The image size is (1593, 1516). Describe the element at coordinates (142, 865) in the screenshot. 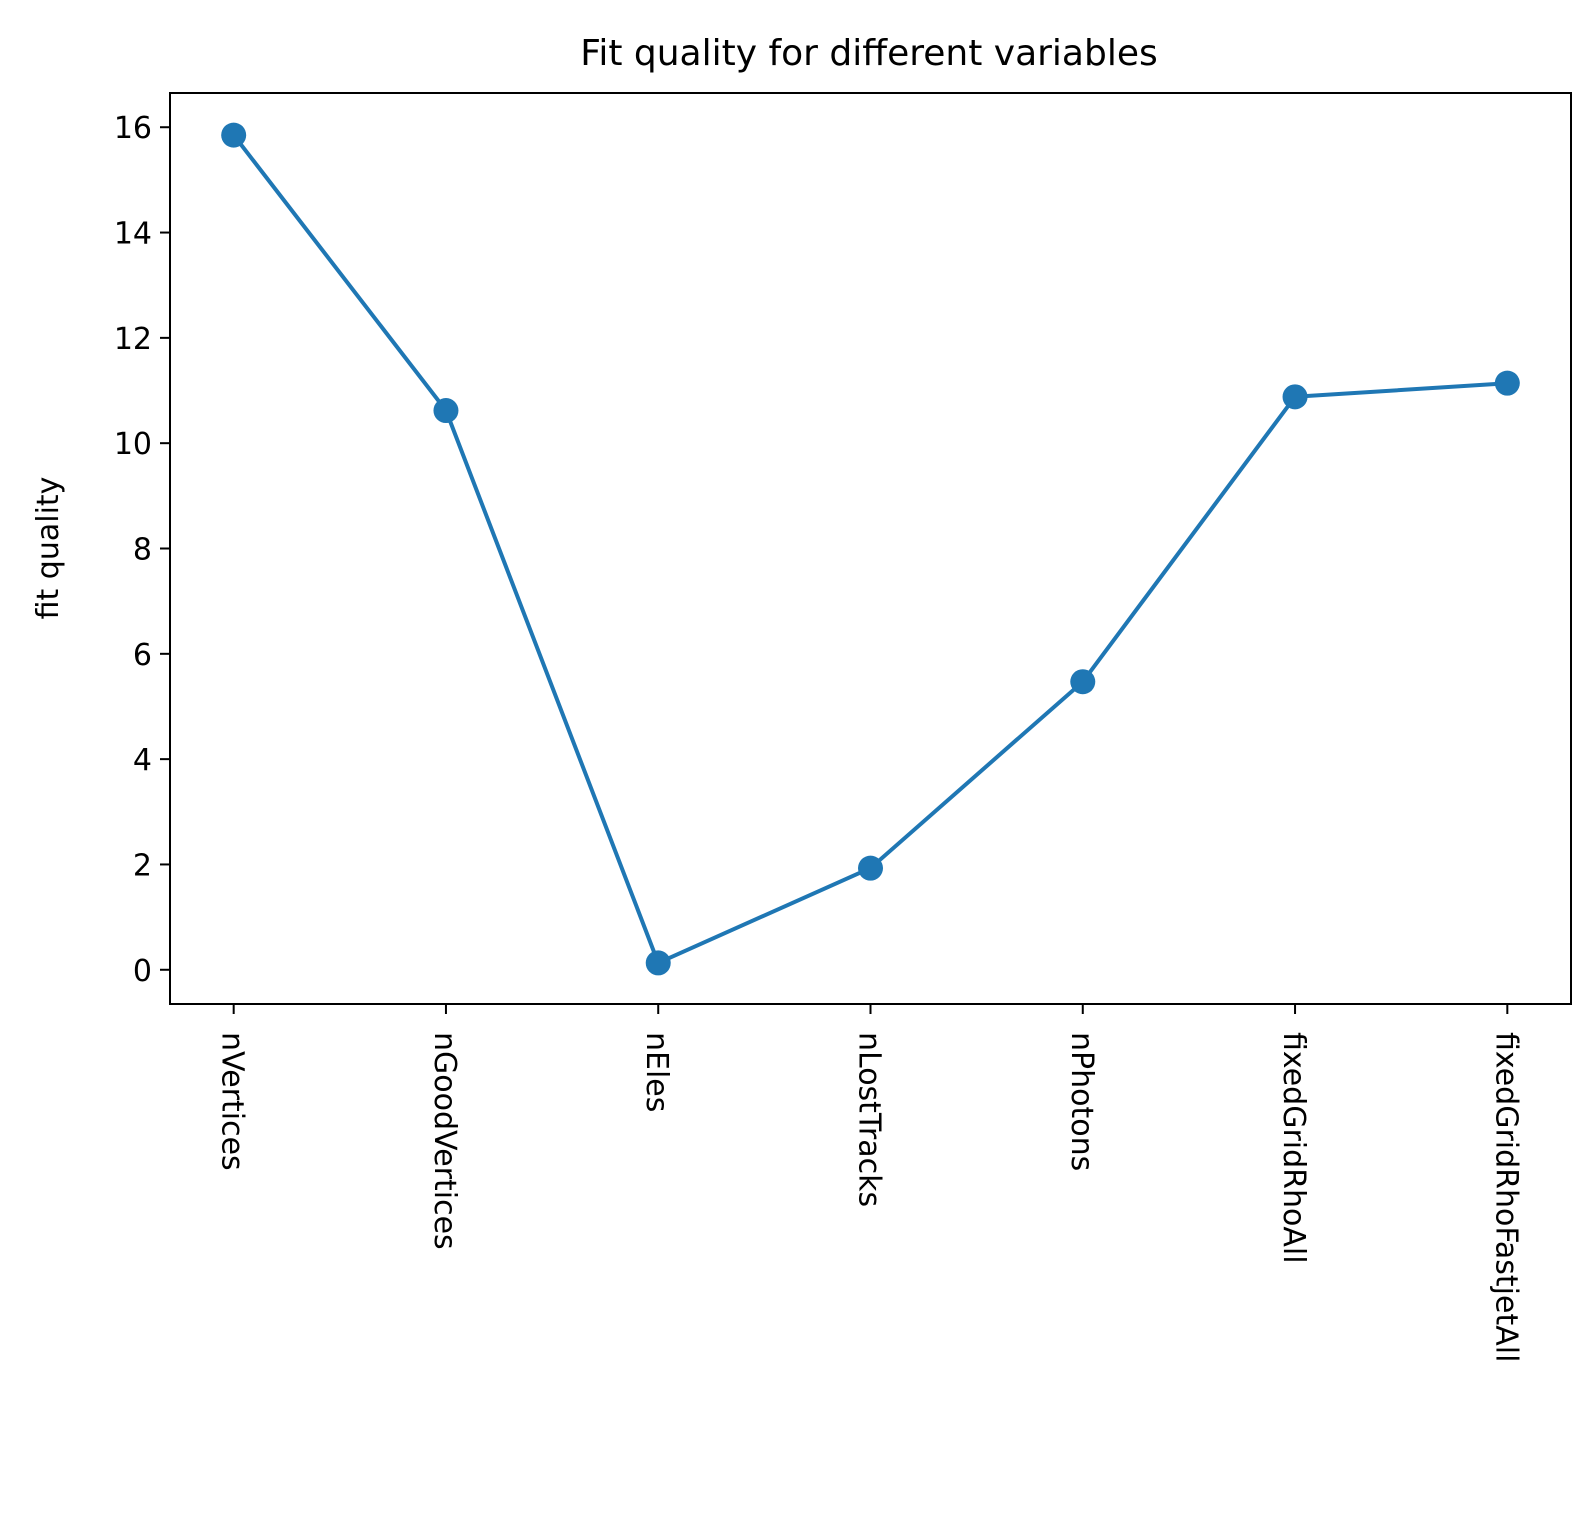

I see `y-tick-label: 2` at that location.